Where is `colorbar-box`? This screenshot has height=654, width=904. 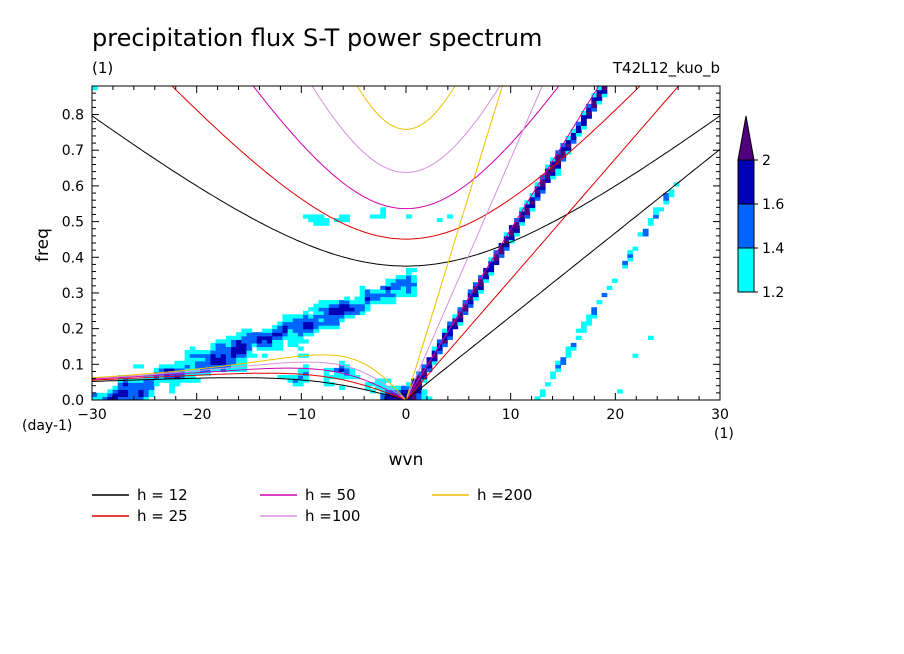
colorbar-box is located at coordinates (746, 270).